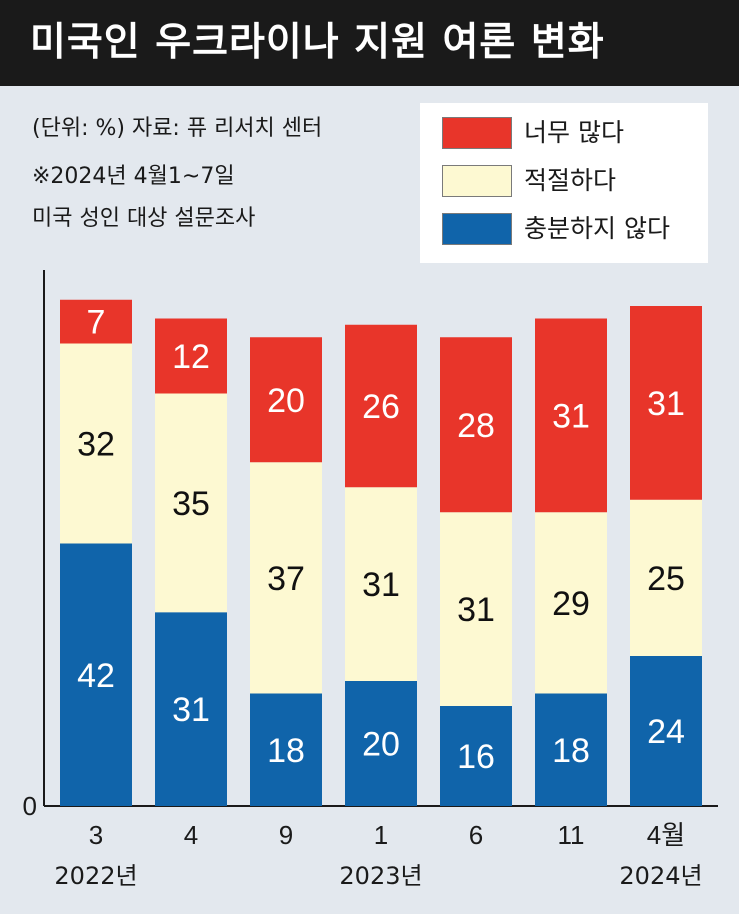 Image resolution: width=739 pixels, height=914 pixels. What do you see at coordinates (570, 180) in the screenshot?
I see `legend-label-right-amount: 적절하다` at bounding box center [570, 180].